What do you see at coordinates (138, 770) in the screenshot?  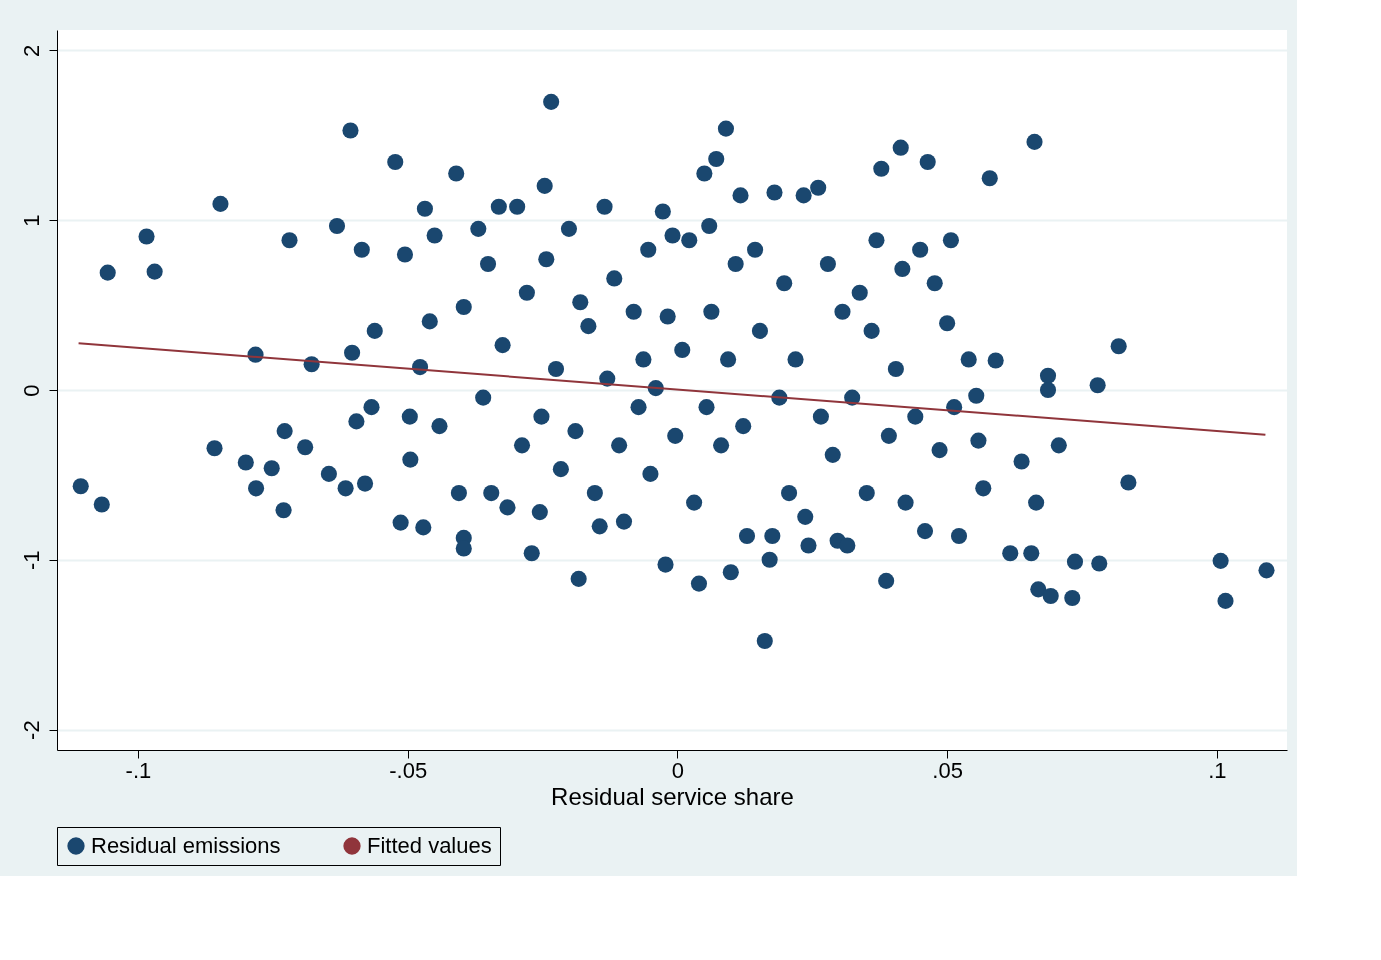 I see `x-tick-label: -.1` at bounding box center [138, 770].